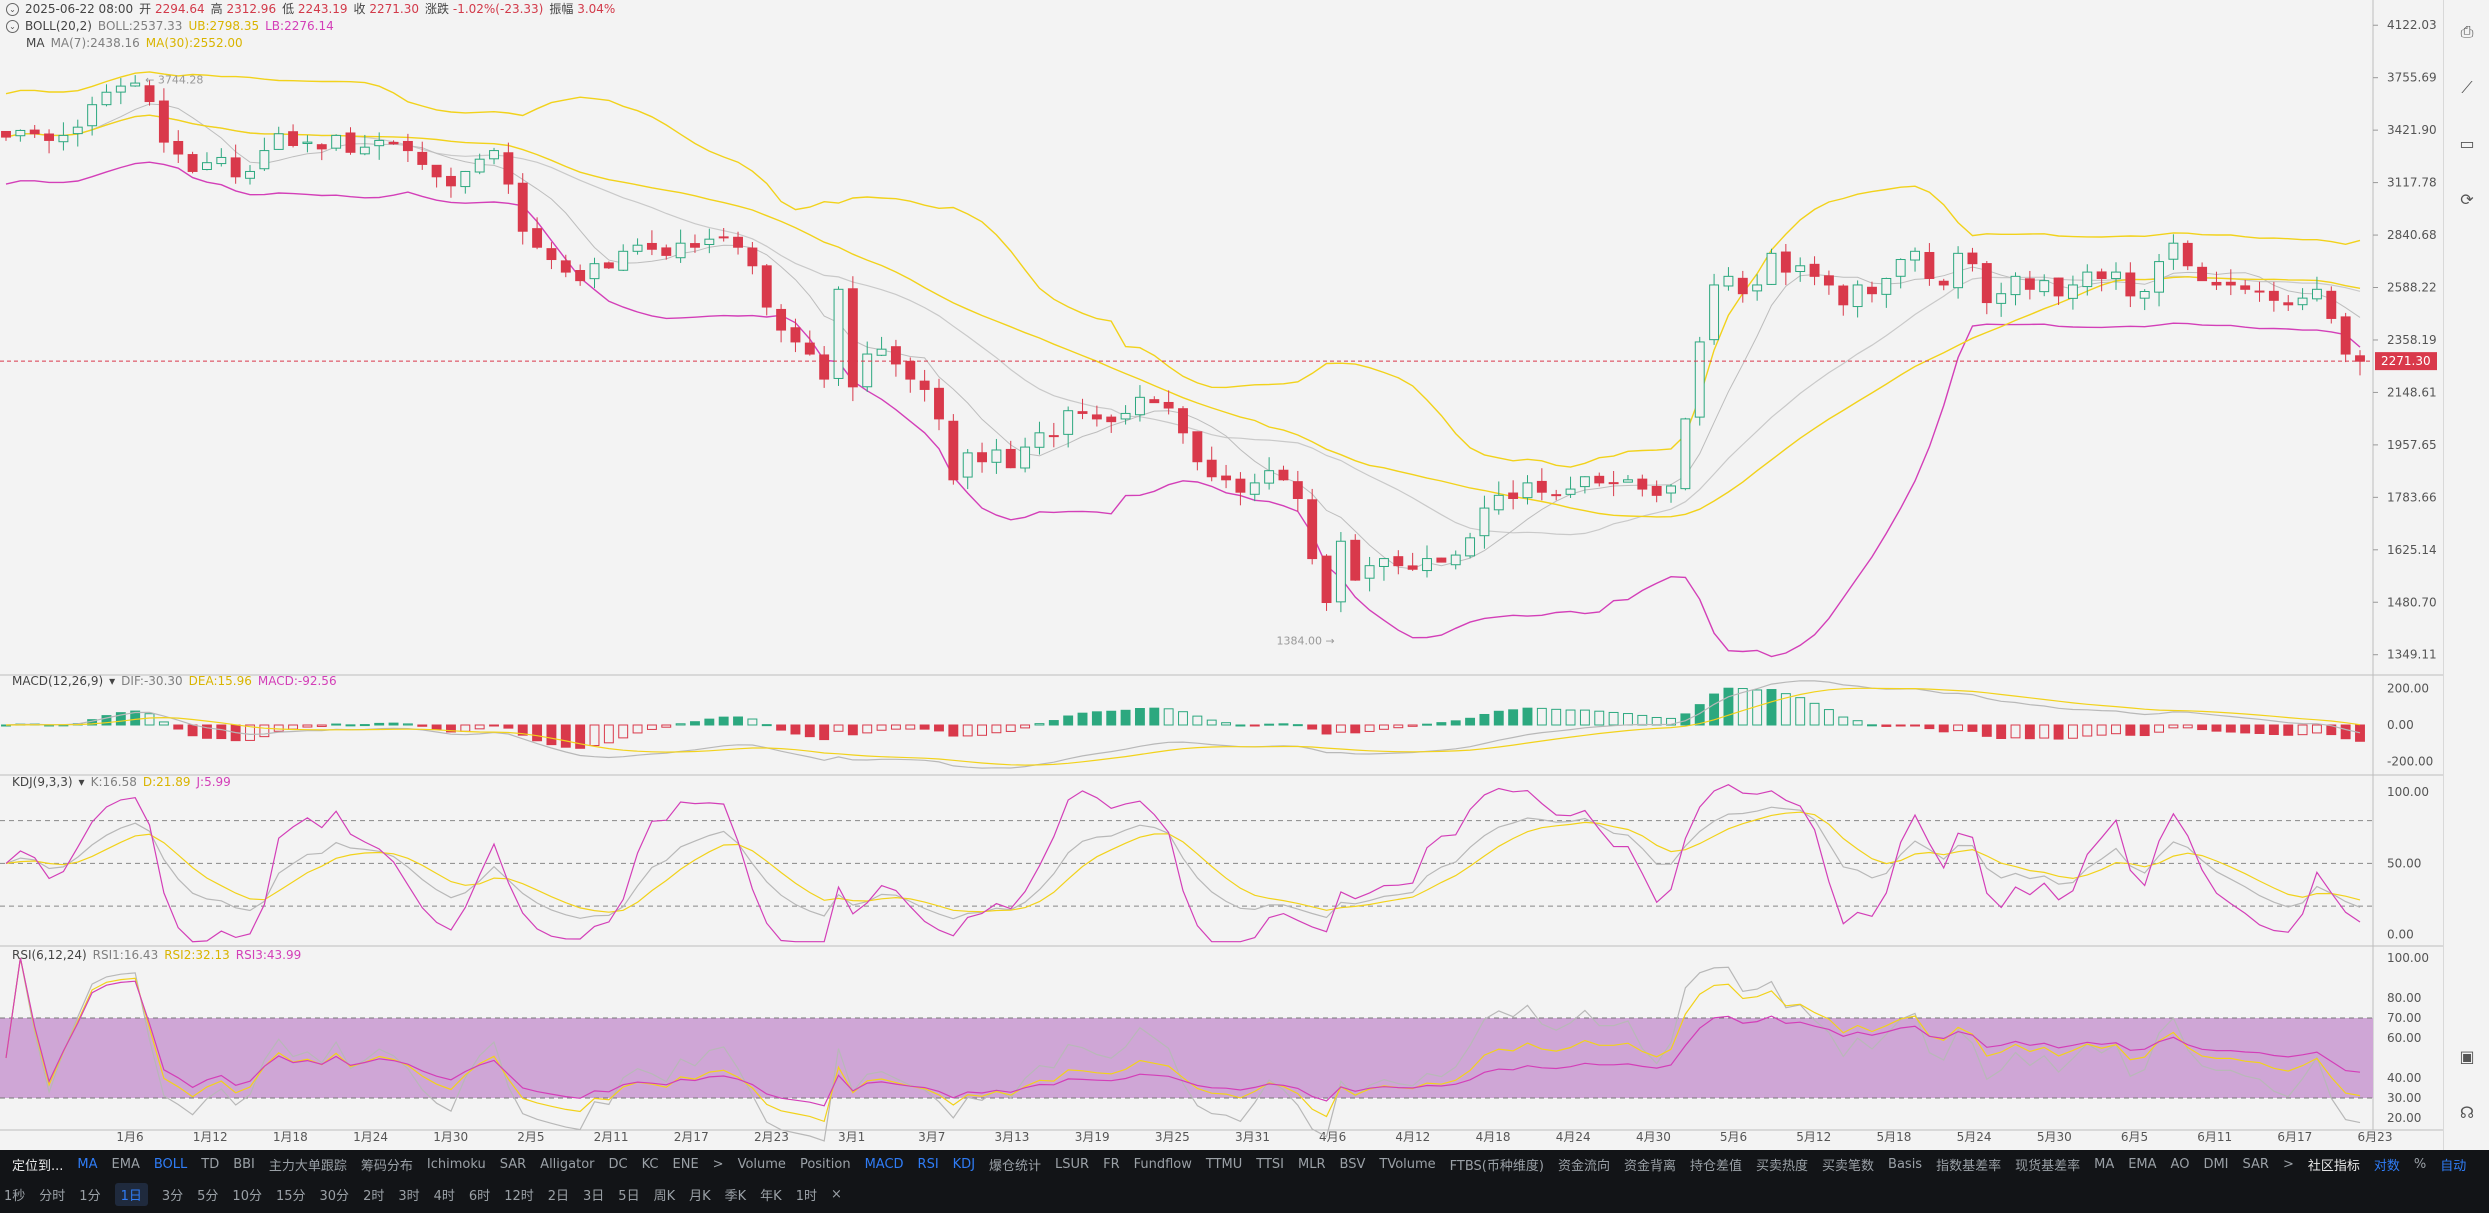 The width and height of the screenshot is (2489, 1213). What do you see at coordinates (15, 1196) in the screenshot?
I see `toolbar-item-tf-0: 1秒` at bounding box center [15, 1196].